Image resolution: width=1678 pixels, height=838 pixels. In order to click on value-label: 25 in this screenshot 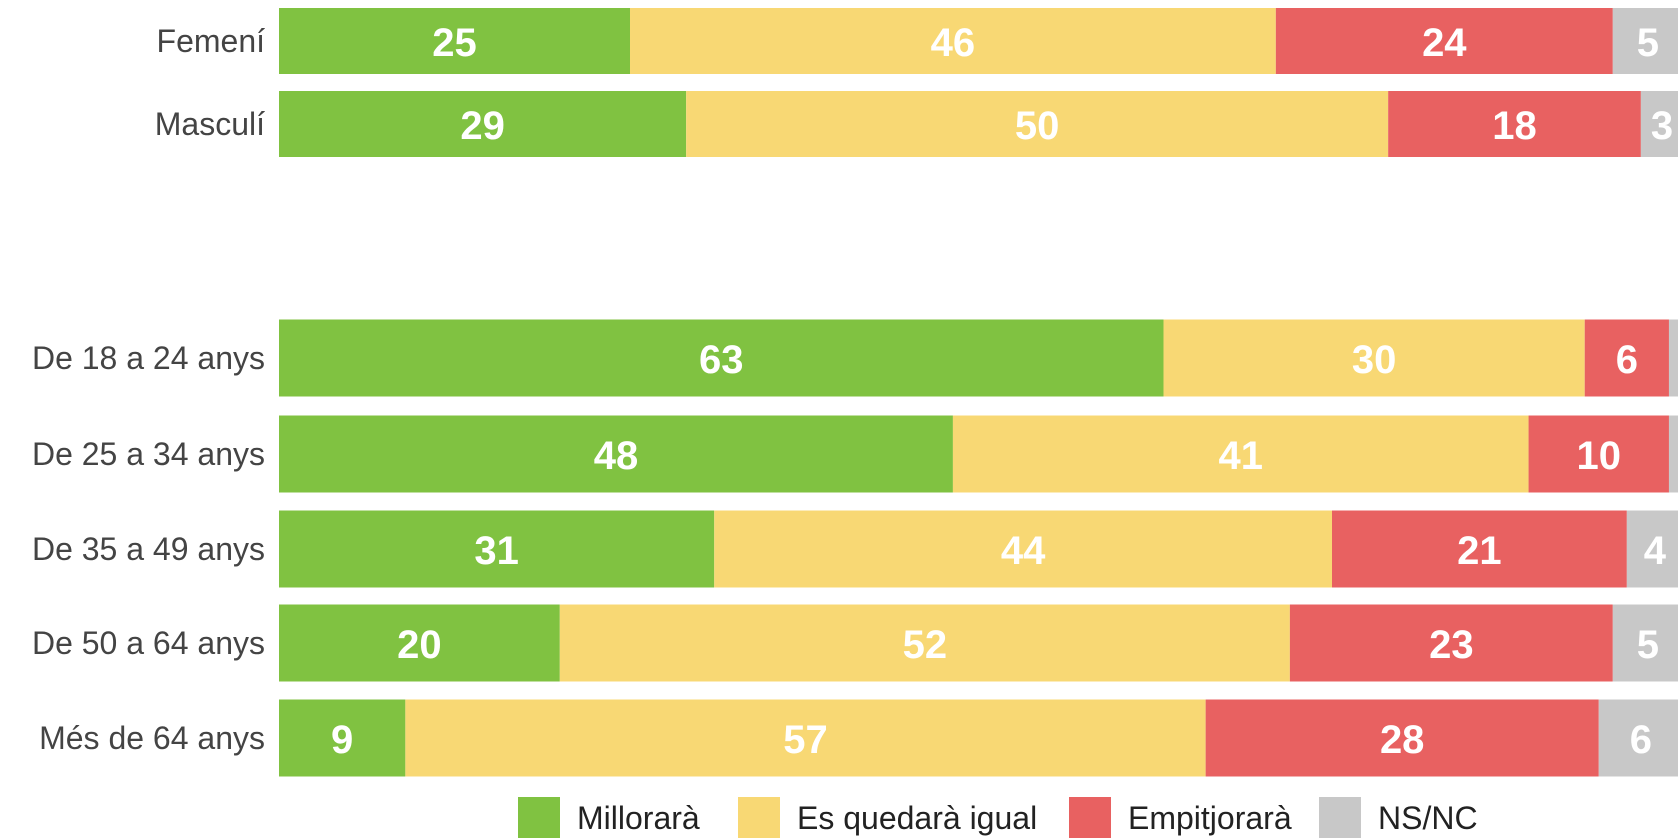, I will do `click(454, 43)`.